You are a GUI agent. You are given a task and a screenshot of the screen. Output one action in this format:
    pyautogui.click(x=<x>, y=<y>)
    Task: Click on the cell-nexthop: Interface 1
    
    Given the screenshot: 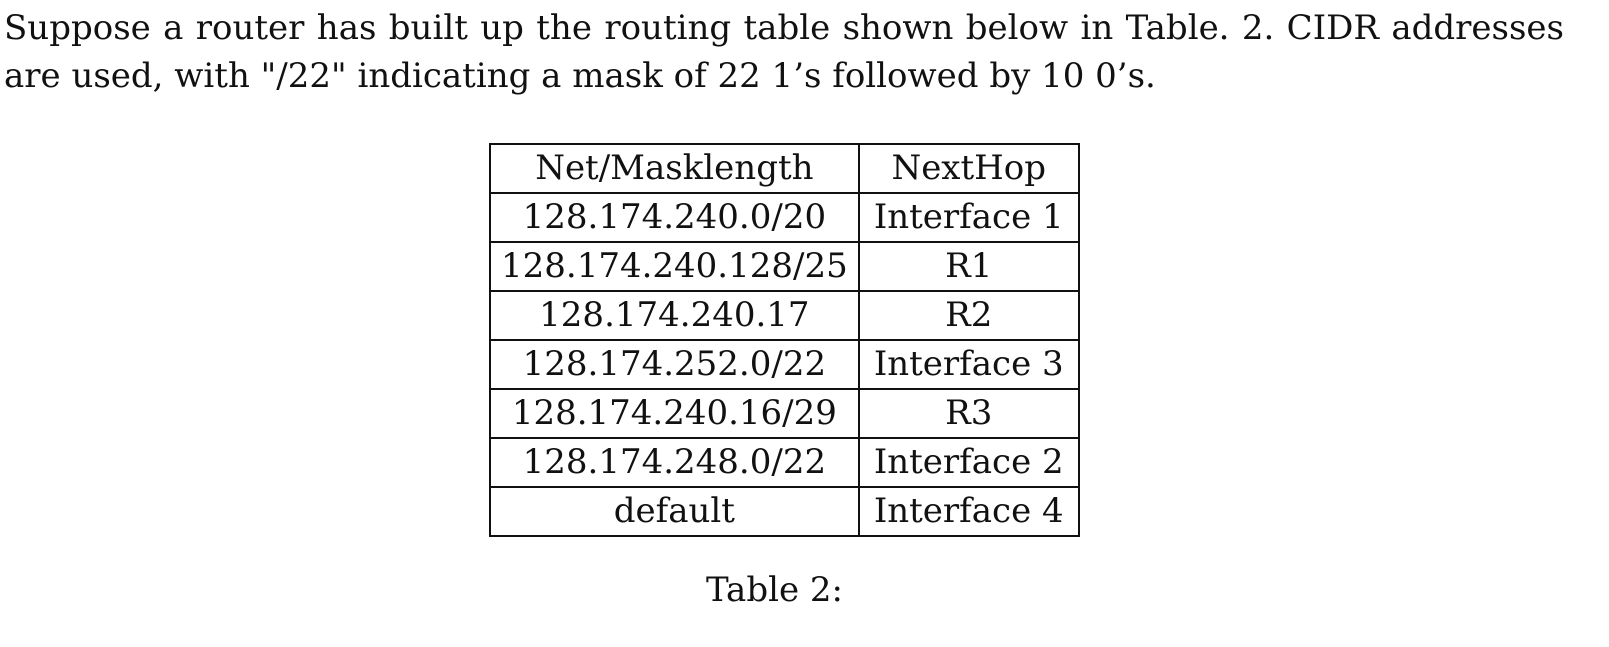 What is the action you would take?
    pyautogui.click(x=968, y=217)
    